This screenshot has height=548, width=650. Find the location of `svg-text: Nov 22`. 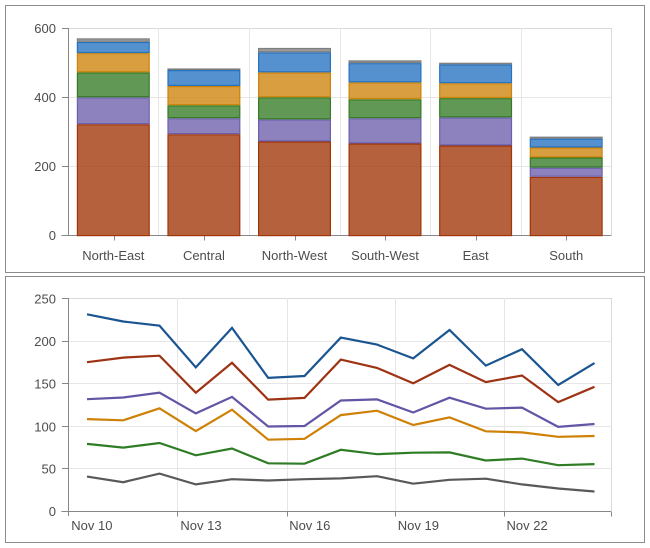

svg-text: Nov 22 is located at coordinates (527, 525).